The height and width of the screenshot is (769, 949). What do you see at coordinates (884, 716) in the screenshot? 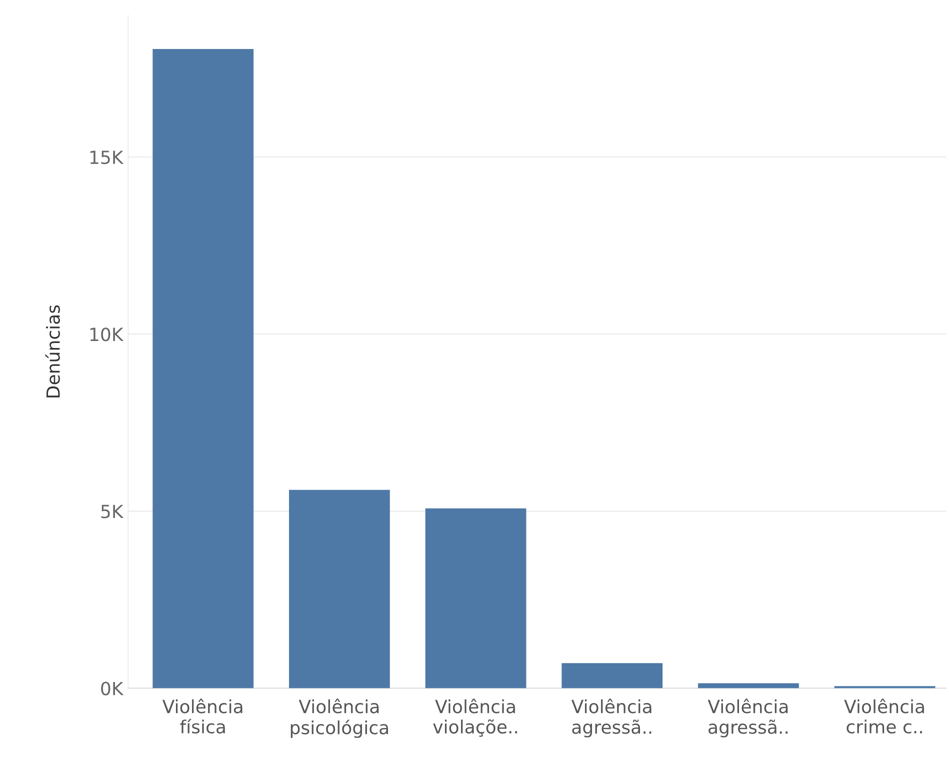
I see `x-tick-label: Violência crime c..` at bounding box center [884, 716].